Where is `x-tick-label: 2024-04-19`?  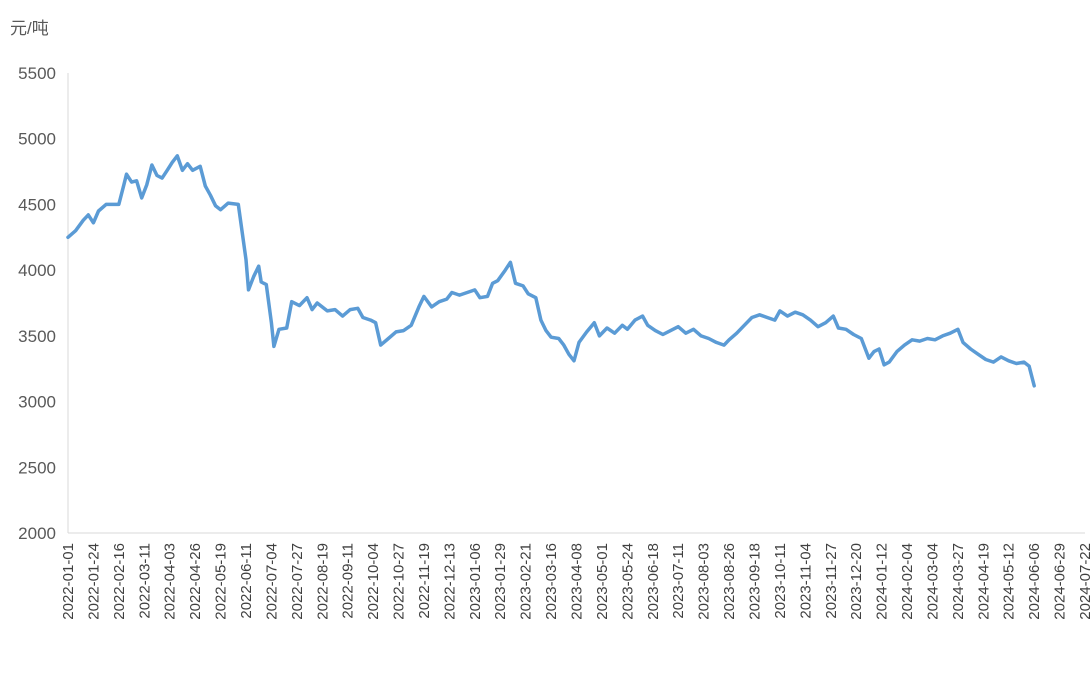 x-tick-label: 2024-04-19 is located at coordinates (983, 581).